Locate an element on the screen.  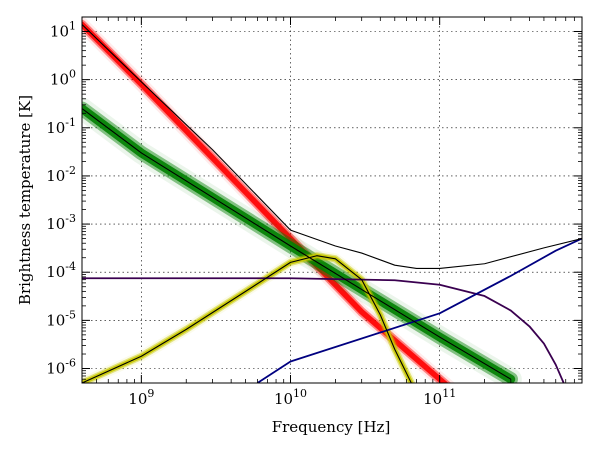
y-tick-exponent: -5 is located at coordinates (70, 314).